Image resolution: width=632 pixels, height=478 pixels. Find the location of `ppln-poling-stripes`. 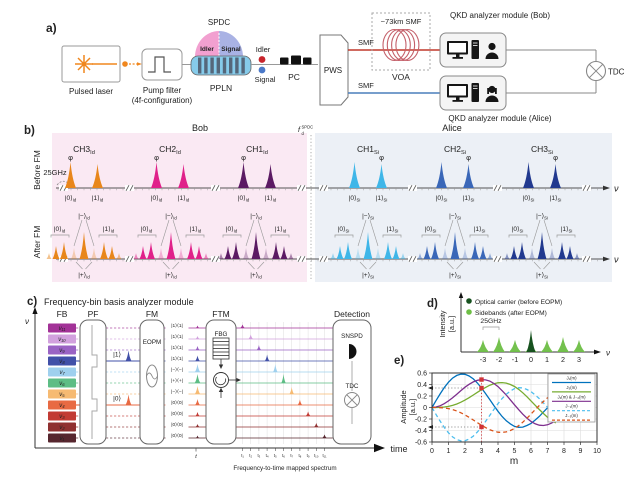

ppln-poling-stripes is located at coordinates (221, 65).